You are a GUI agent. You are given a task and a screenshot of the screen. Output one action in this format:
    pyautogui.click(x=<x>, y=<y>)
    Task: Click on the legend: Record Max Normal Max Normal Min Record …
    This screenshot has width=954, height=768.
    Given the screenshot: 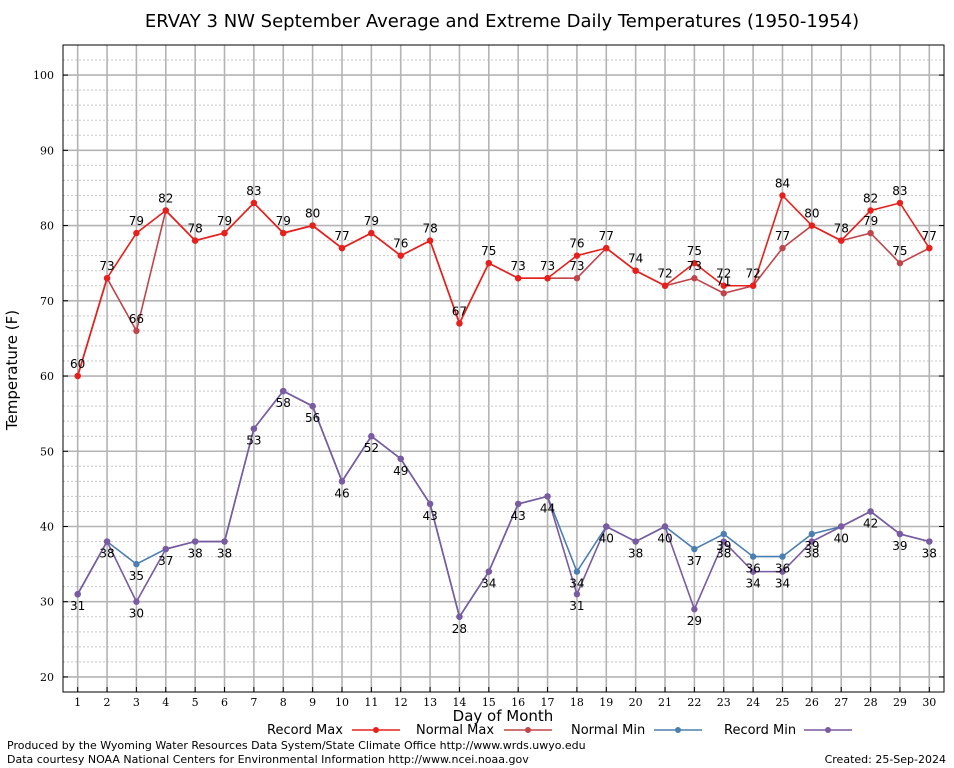 What is the action you would take?
    pyautogui.click(x=559, y=730)
    